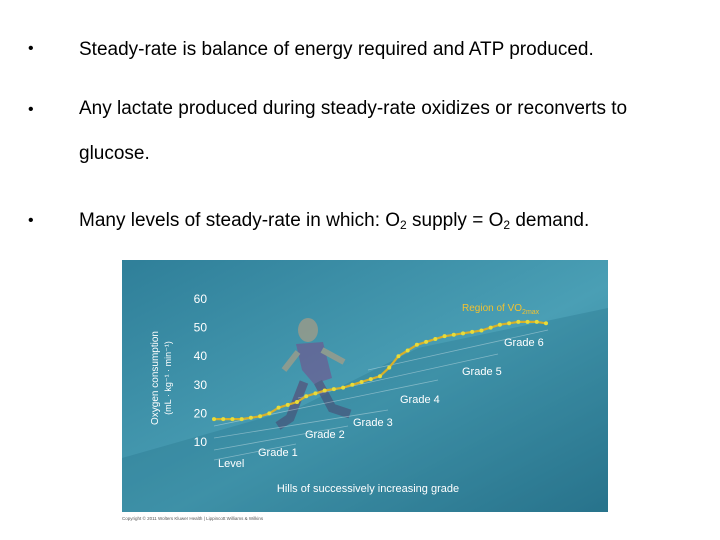  I want to click on annotation-sub: 2max, so click(531, 312).